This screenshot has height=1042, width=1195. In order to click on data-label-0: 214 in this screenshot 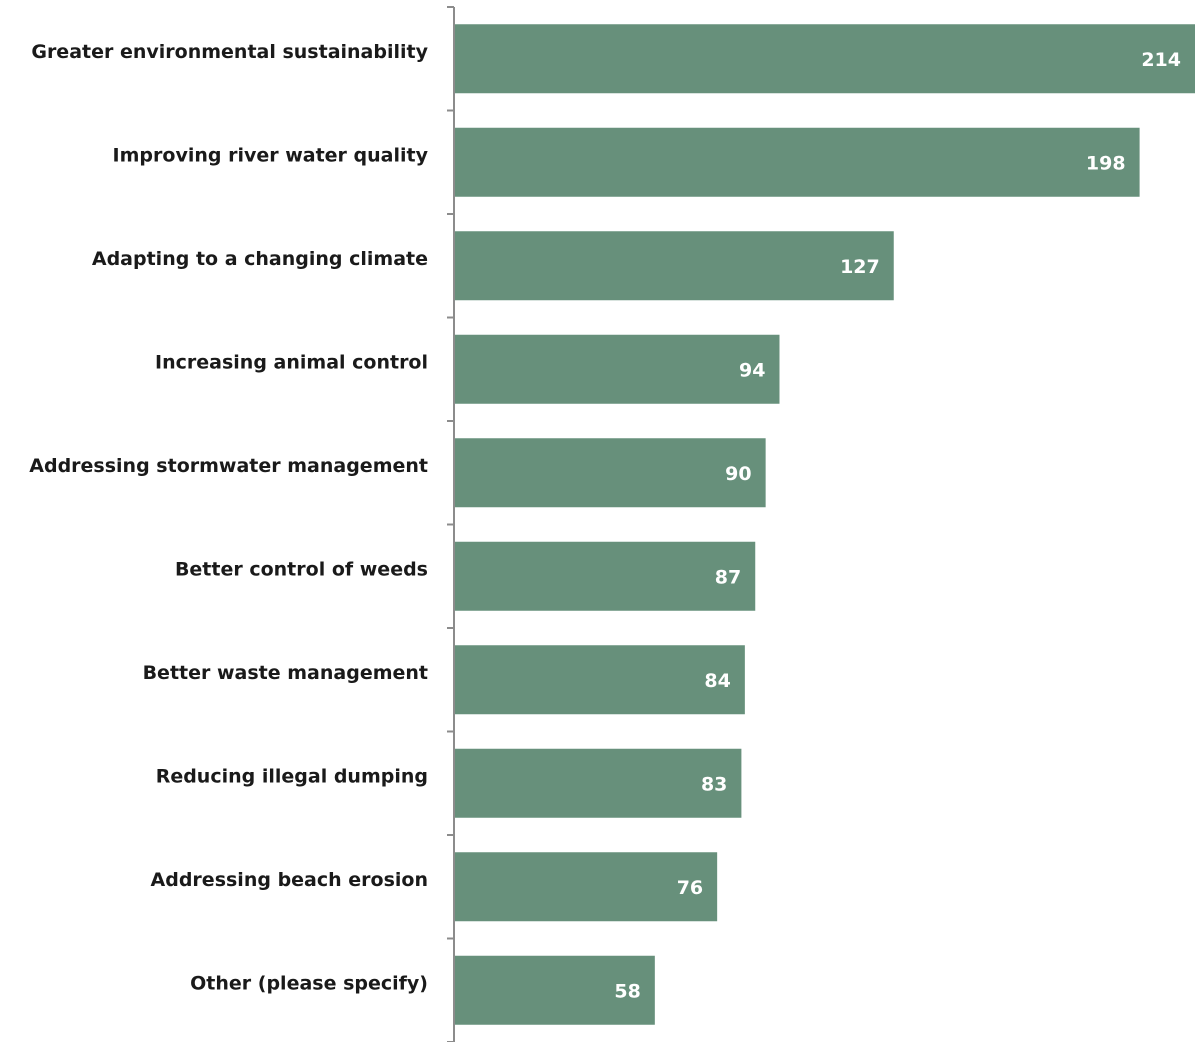, I will do `click(1161, 60)`.